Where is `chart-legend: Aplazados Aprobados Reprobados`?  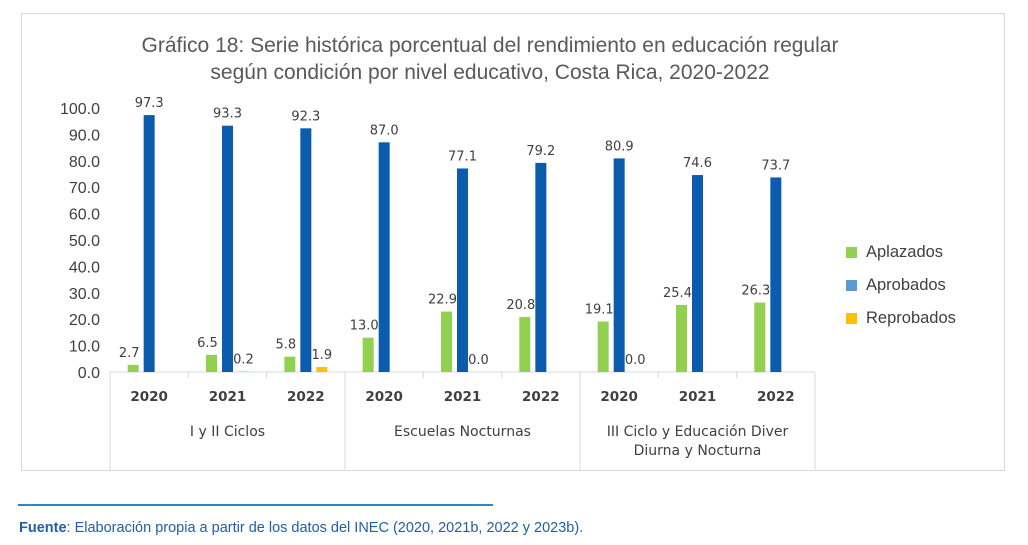 chart-legend: Aplazados Aprobados Reprobados is located at coordinates (901, 285).